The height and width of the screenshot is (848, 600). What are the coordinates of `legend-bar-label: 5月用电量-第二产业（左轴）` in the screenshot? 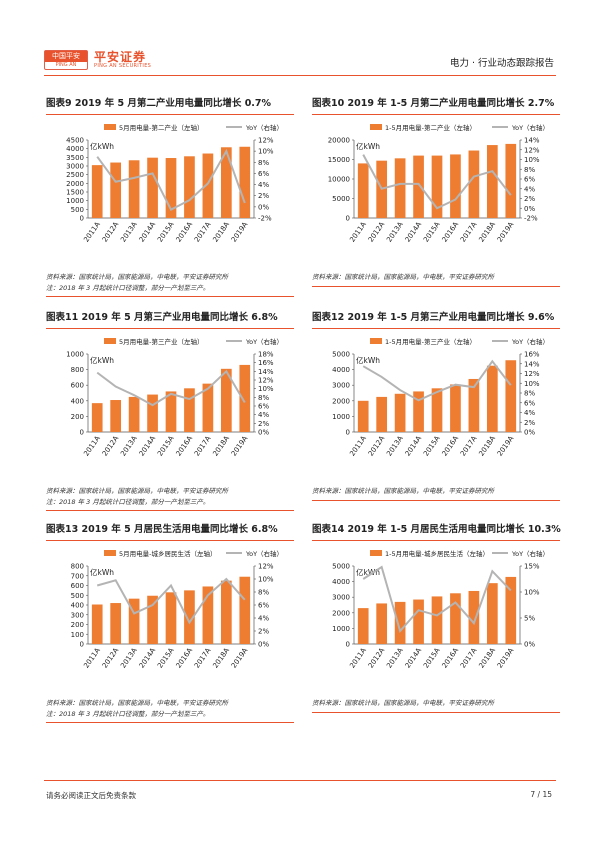 It's located at (161, 127).